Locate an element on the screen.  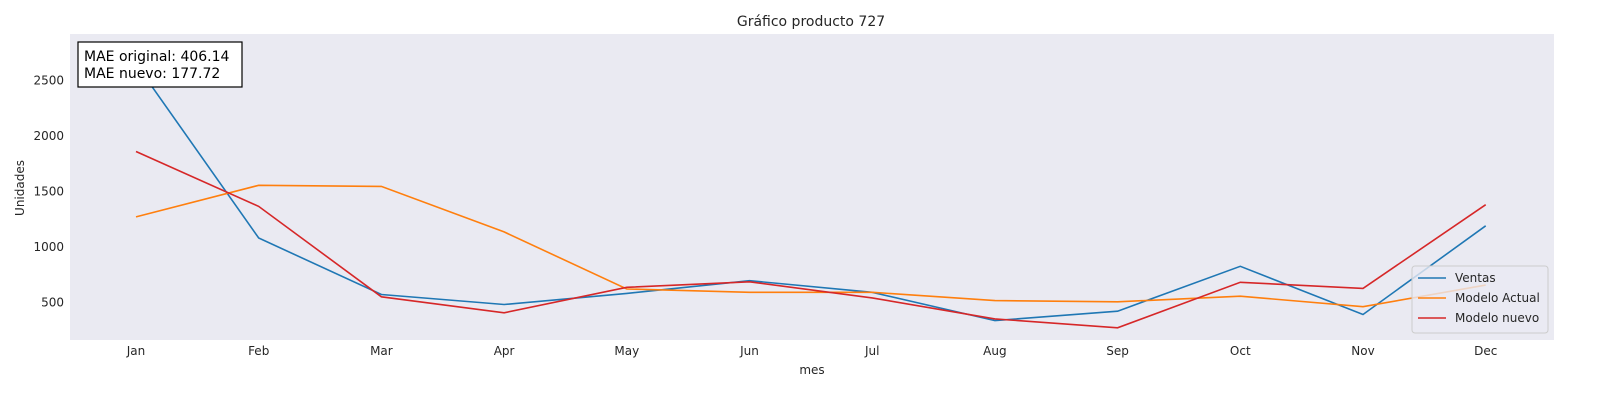
y-tick-label: 1000 is located at coordinates (48, 247).